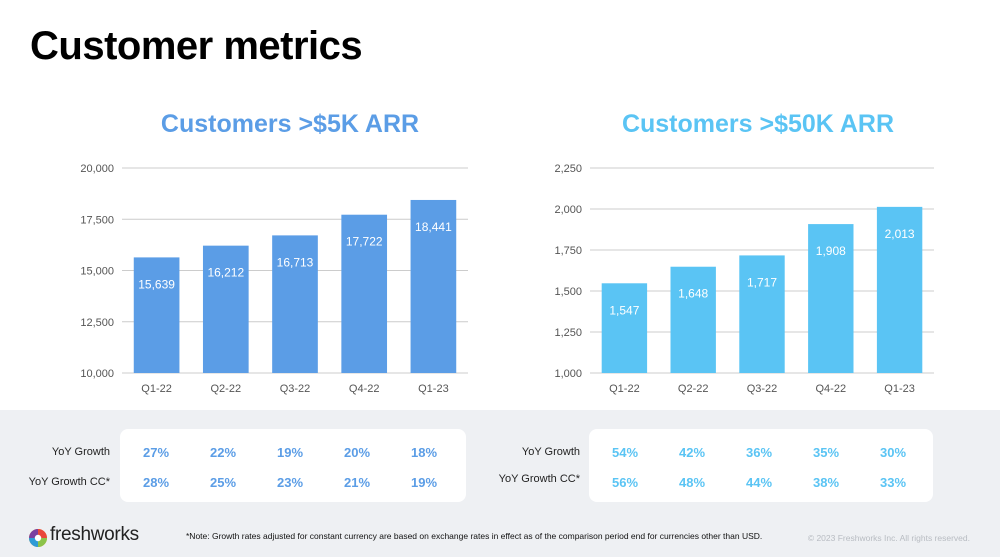  I want to click on growth-value: 20%, so click(357, 452).